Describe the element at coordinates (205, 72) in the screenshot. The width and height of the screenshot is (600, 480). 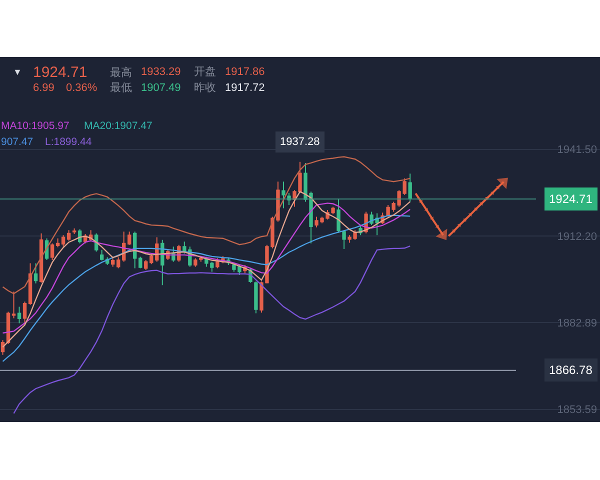
I see `annotation: 开盘` at that location.